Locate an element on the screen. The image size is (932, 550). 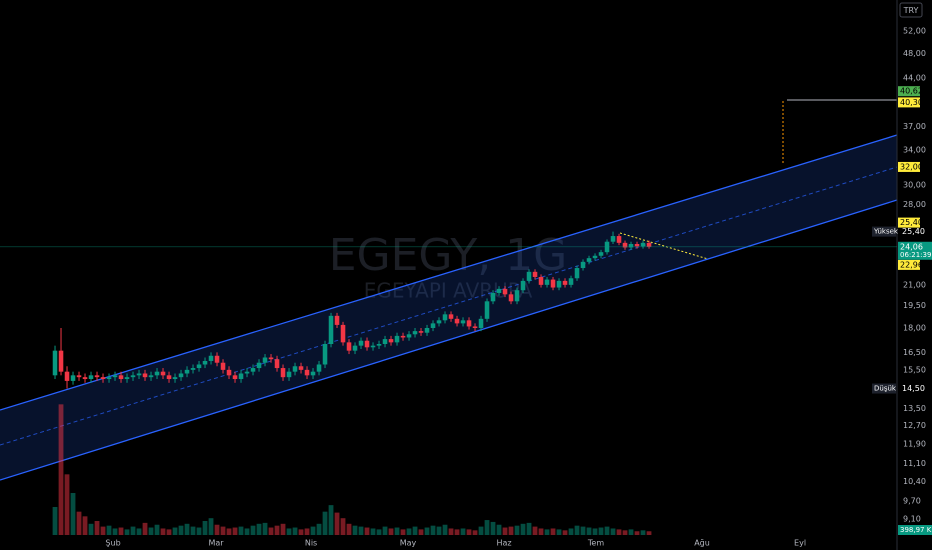
price-marker-bg is located at coordinates (909, 264).